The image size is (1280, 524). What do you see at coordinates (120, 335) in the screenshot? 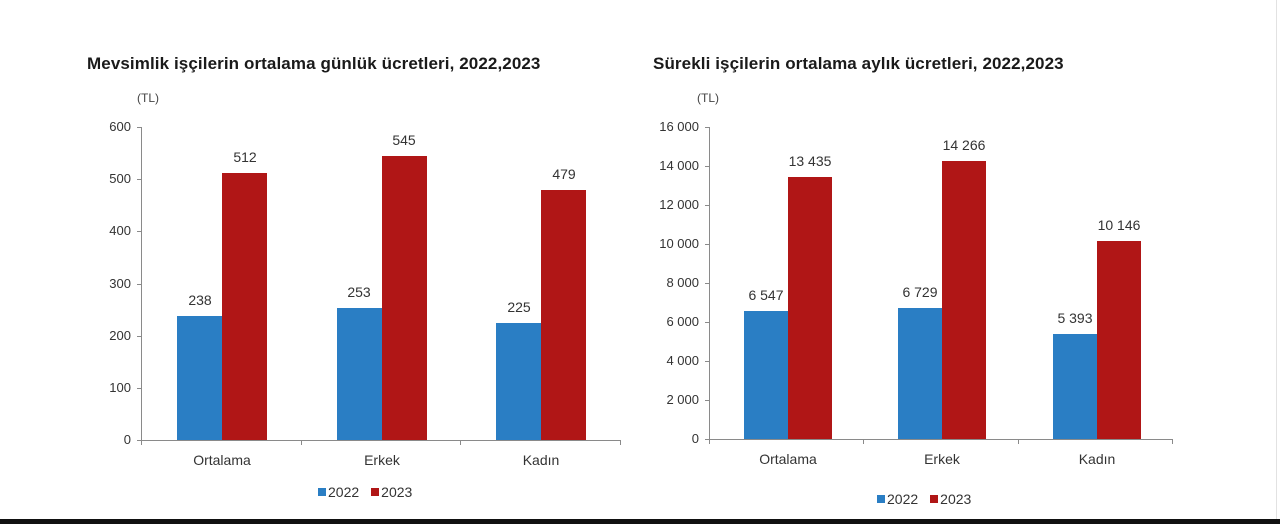
I see `y-tick-label: 200` at bounding box center [120, 335].